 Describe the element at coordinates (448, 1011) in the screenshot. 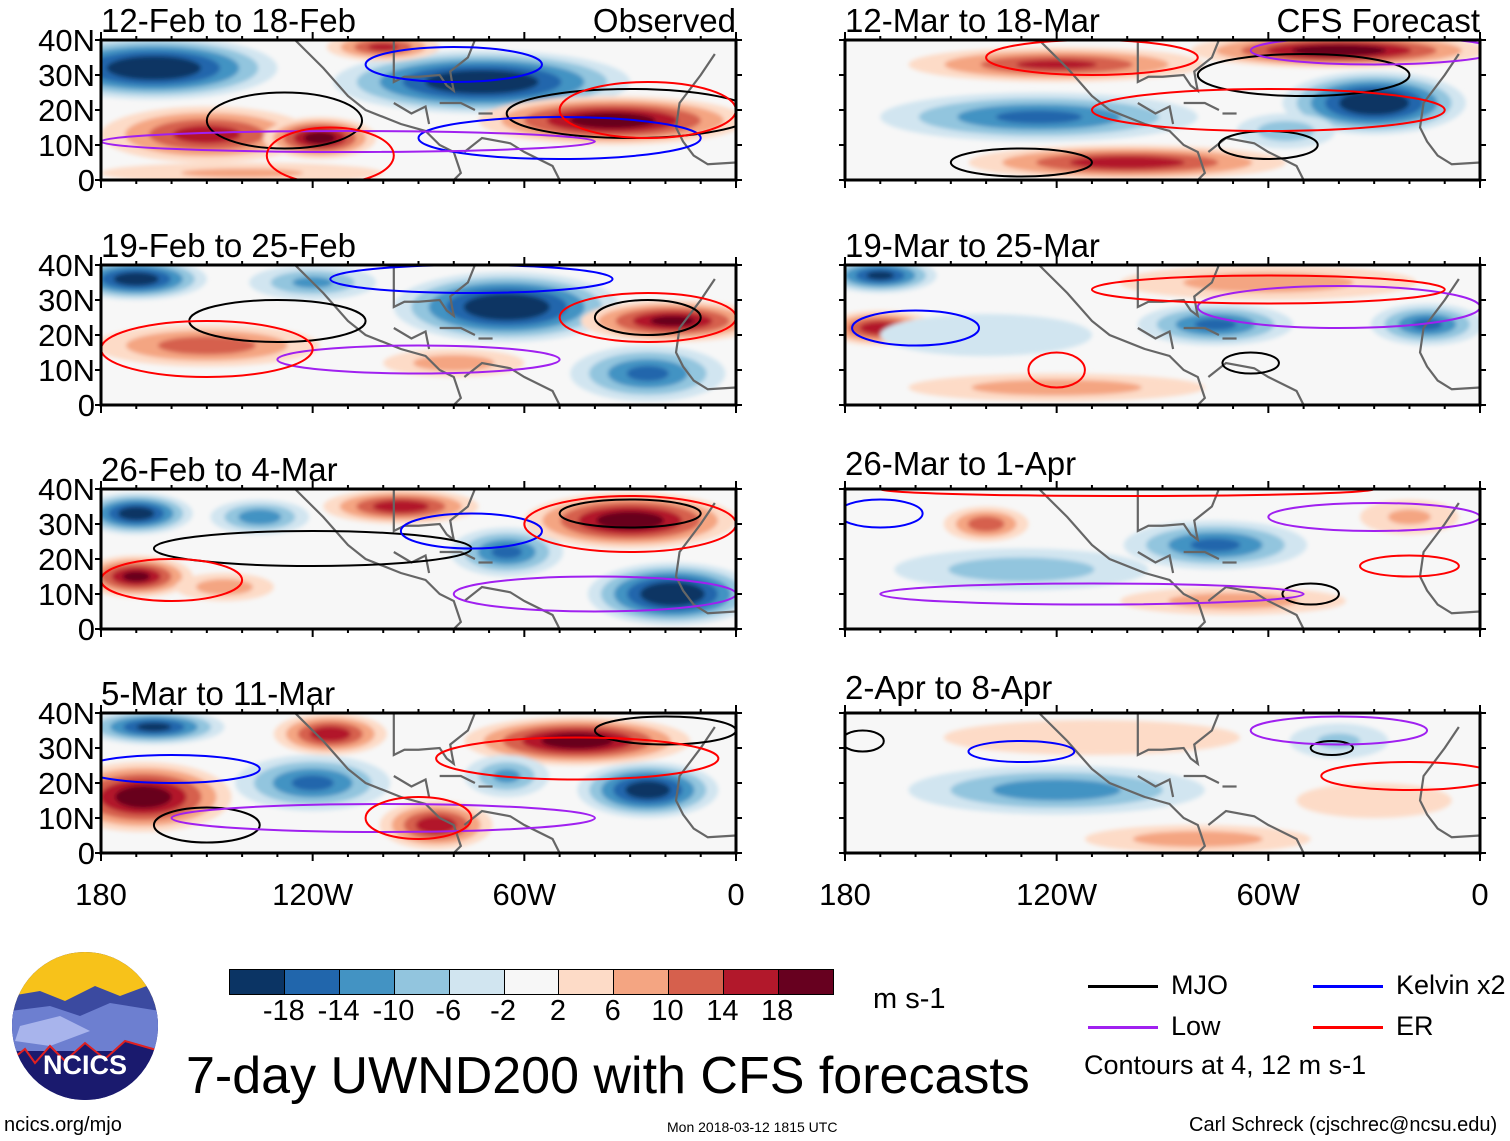

I see `colorbar-tick-label: -6` at that location.